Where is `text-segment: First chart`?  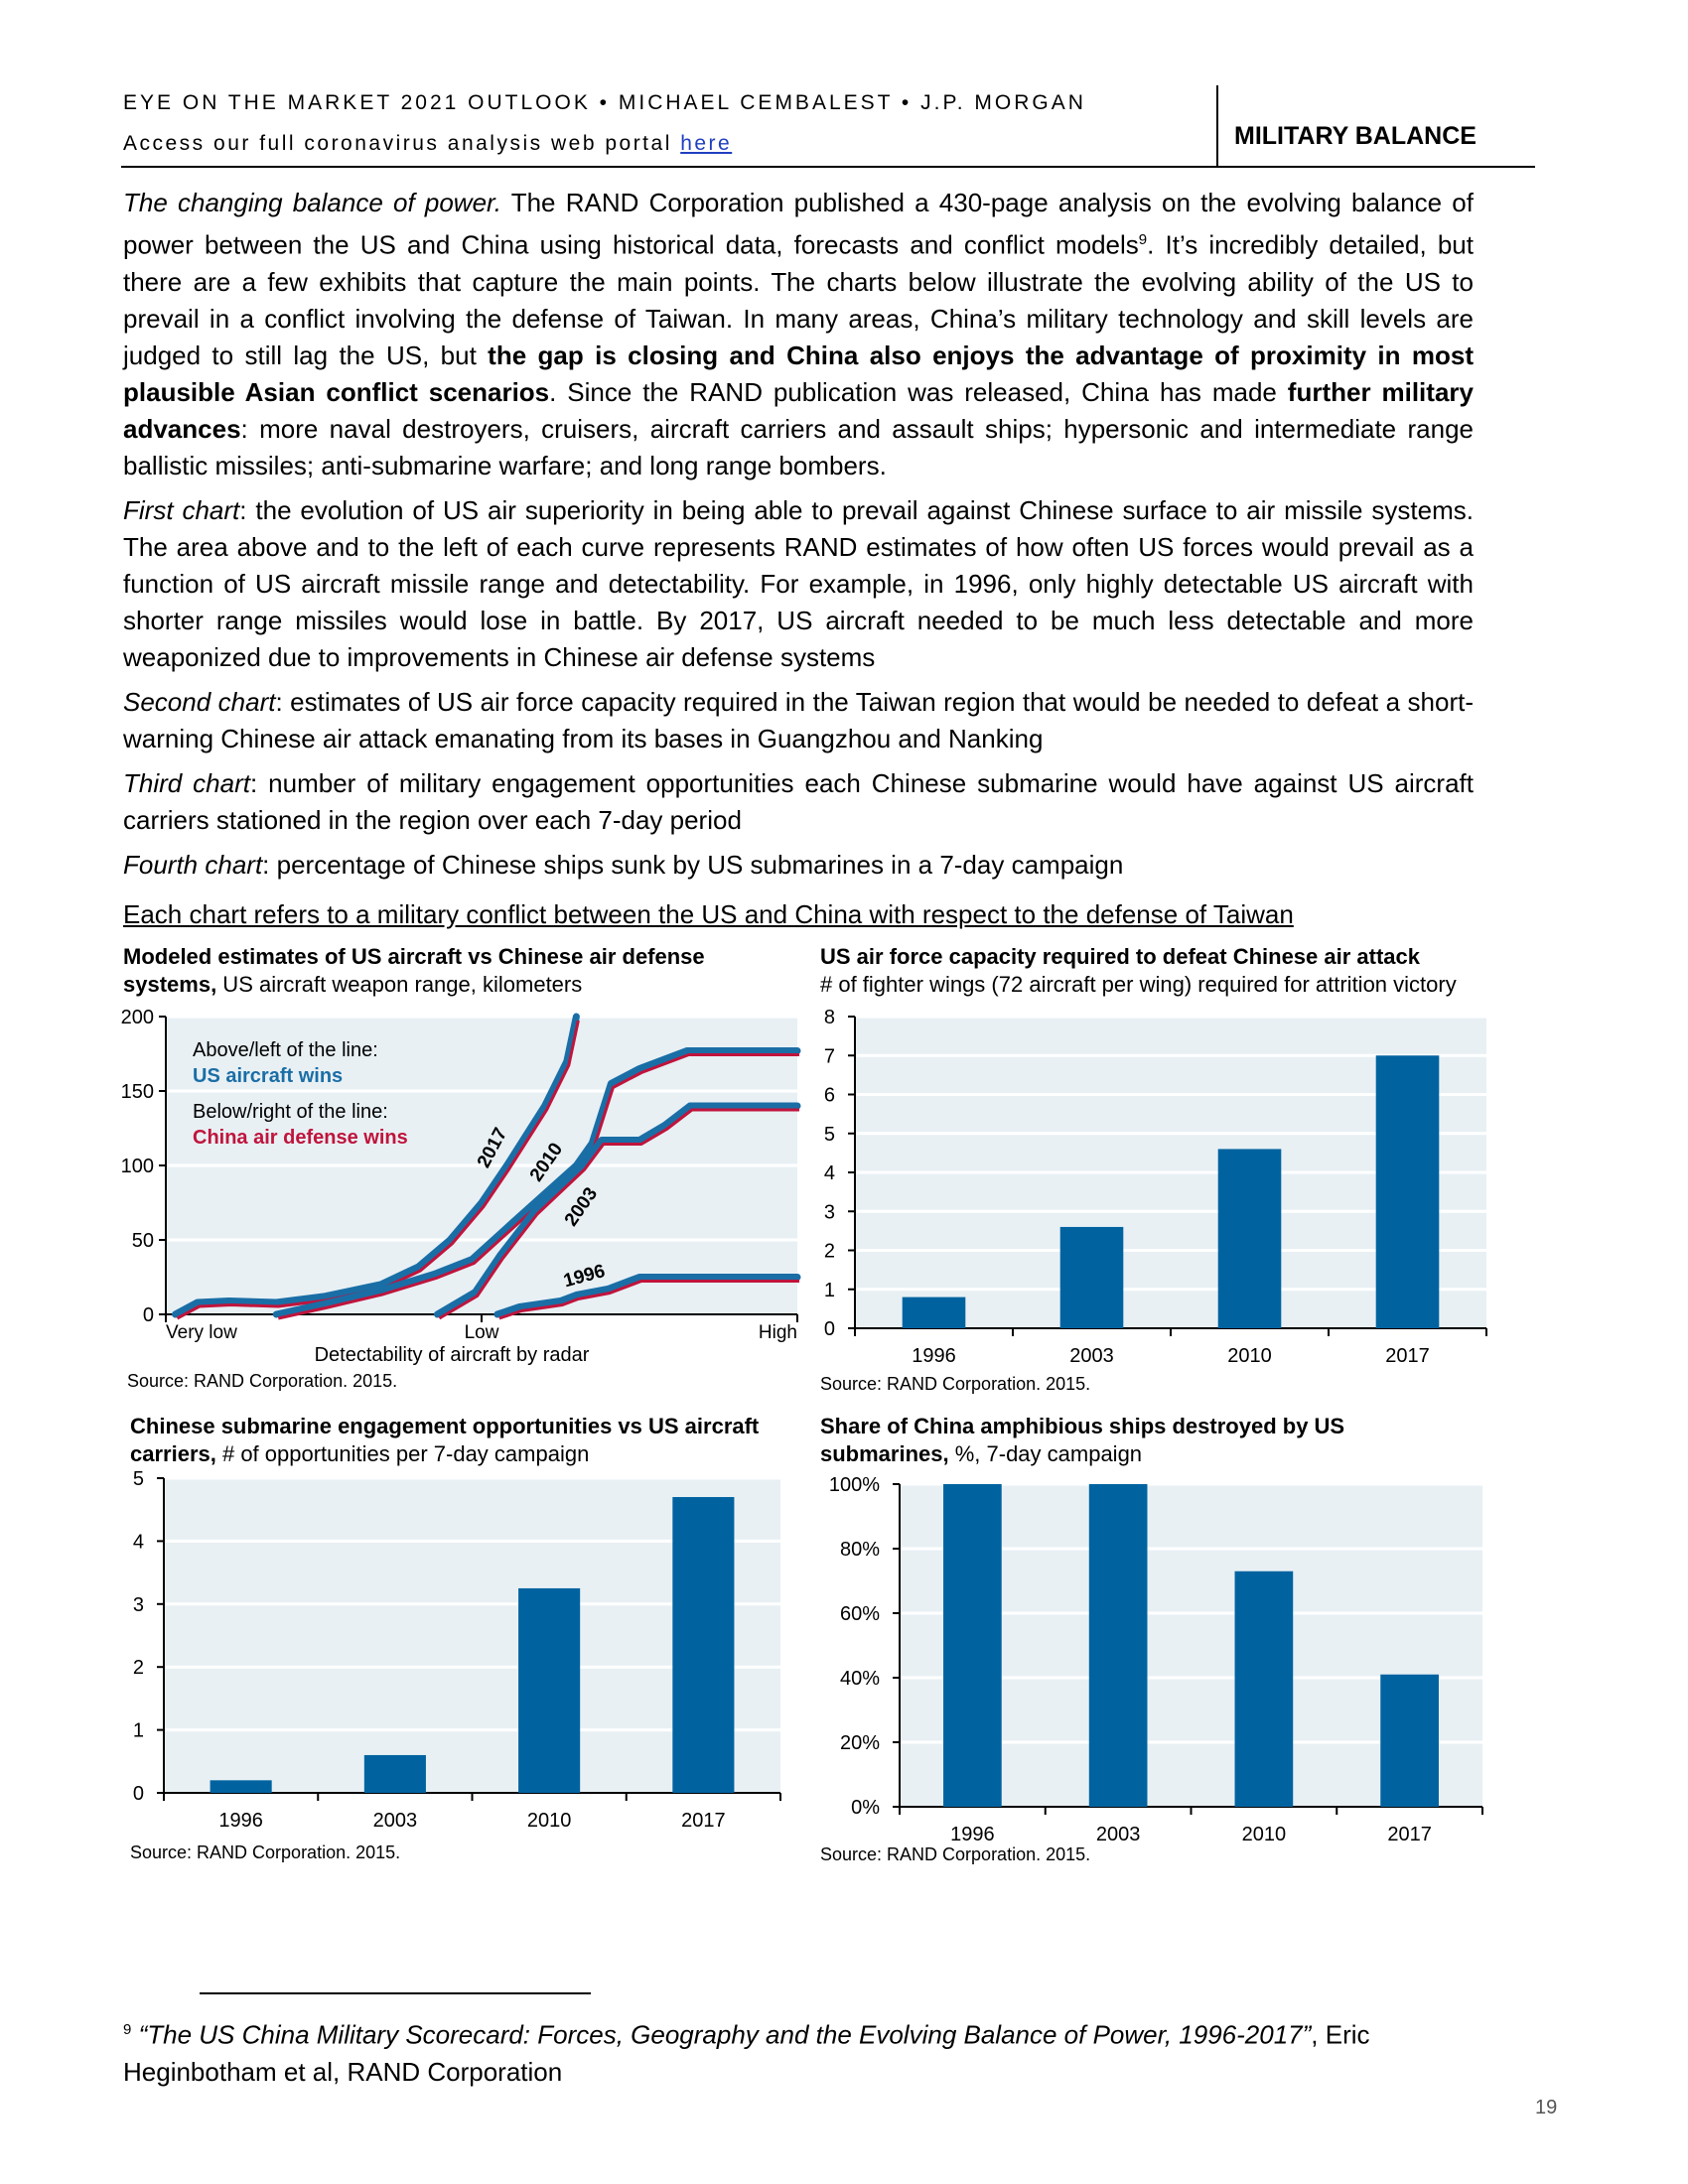 text-segment: First chart is located at coordinates (181, 509).